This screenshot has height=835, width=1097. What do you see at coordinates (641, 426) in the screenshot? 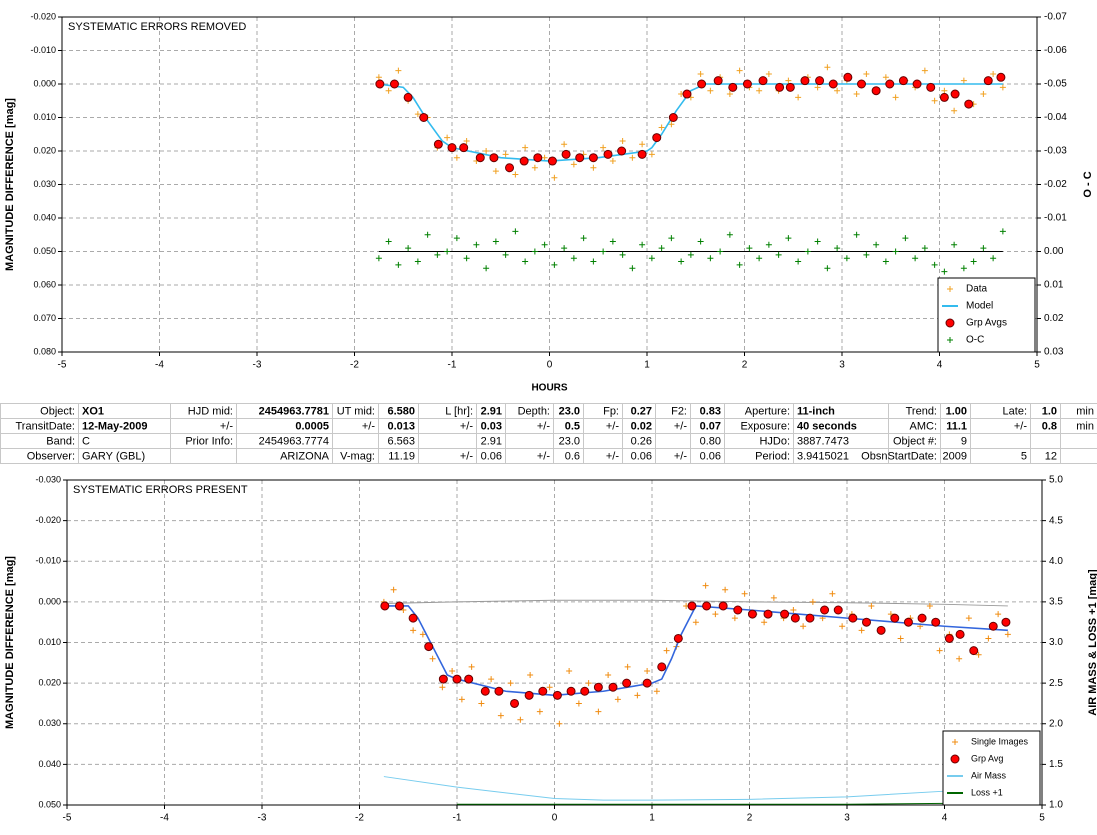
I see `table-text: 0.02` at bounding box center [641, 426].